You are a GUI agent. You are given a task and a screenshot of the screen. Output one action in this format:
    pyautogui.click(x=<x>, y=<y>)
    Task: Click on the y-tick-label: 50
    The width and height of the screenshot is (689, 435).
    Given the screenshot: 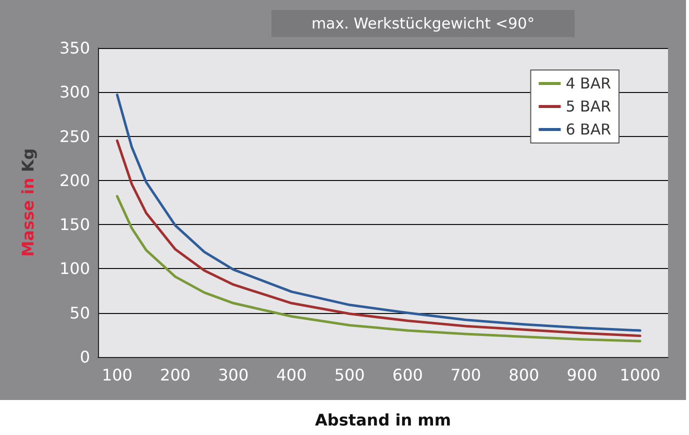 What is the action you would take?
    pyautogui.click(x=80, y=312)
    